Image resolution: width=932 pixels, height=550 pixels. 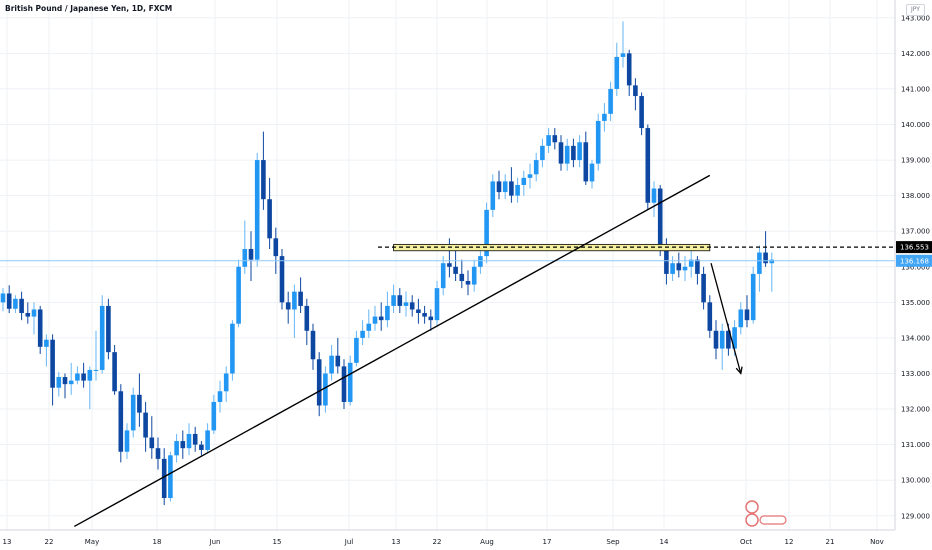 What do you see at coordinates (396, 542) in the screenshot?
I see `time-tick-label: 13` at bounding box center [396, 542].